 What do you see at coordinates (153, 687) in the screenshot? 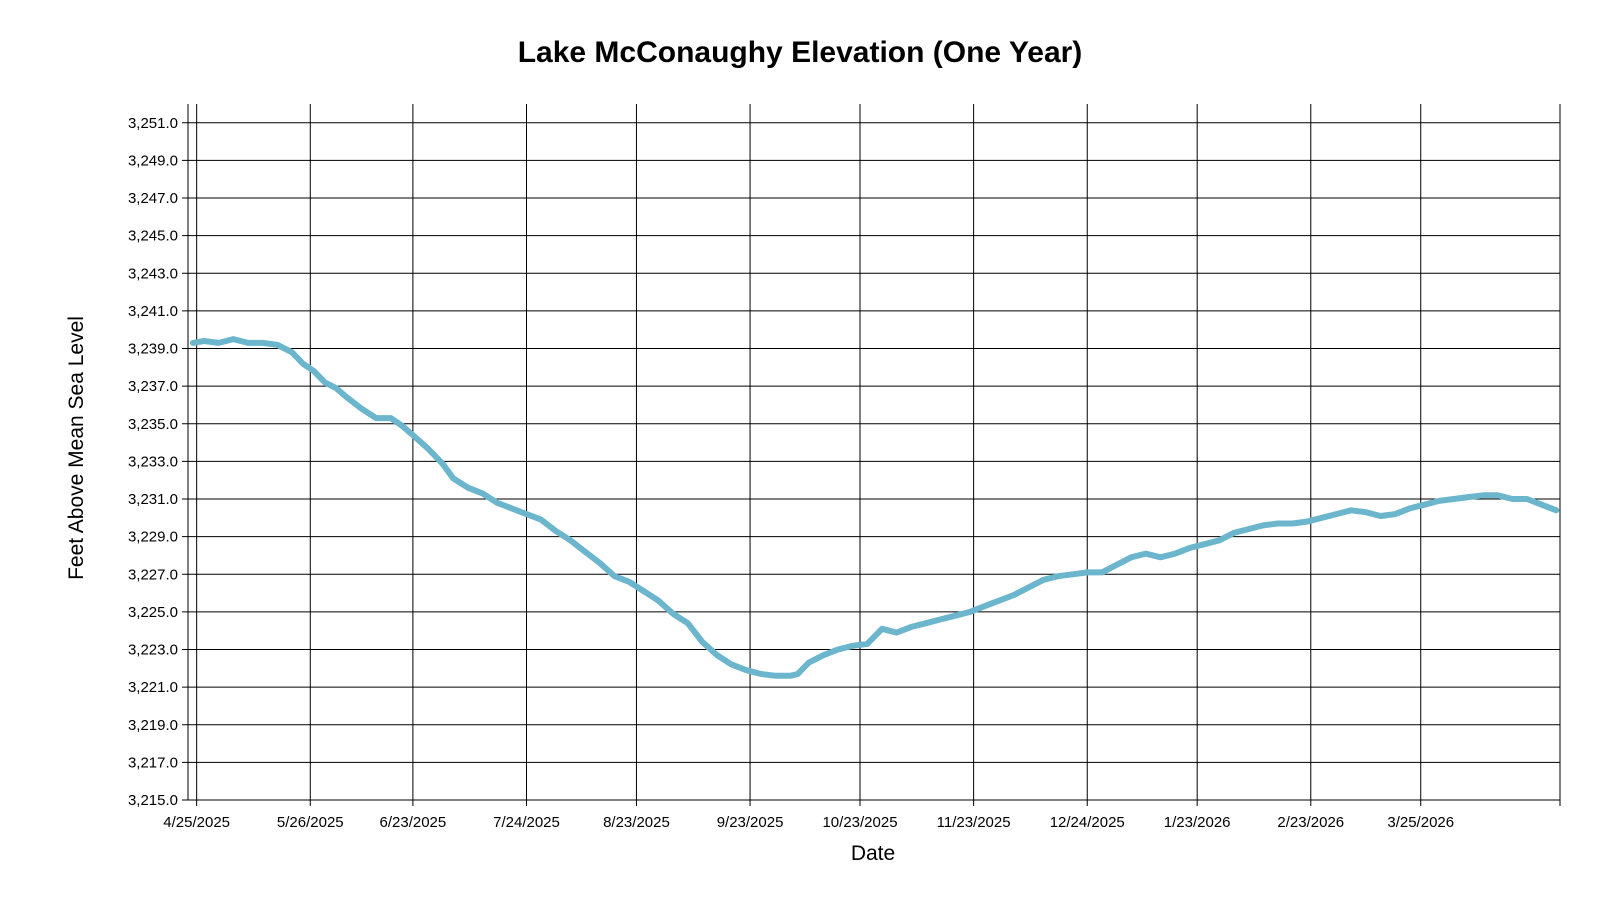
I see `y-tick-label: 3,221.0` at bounding box center [153, 687].